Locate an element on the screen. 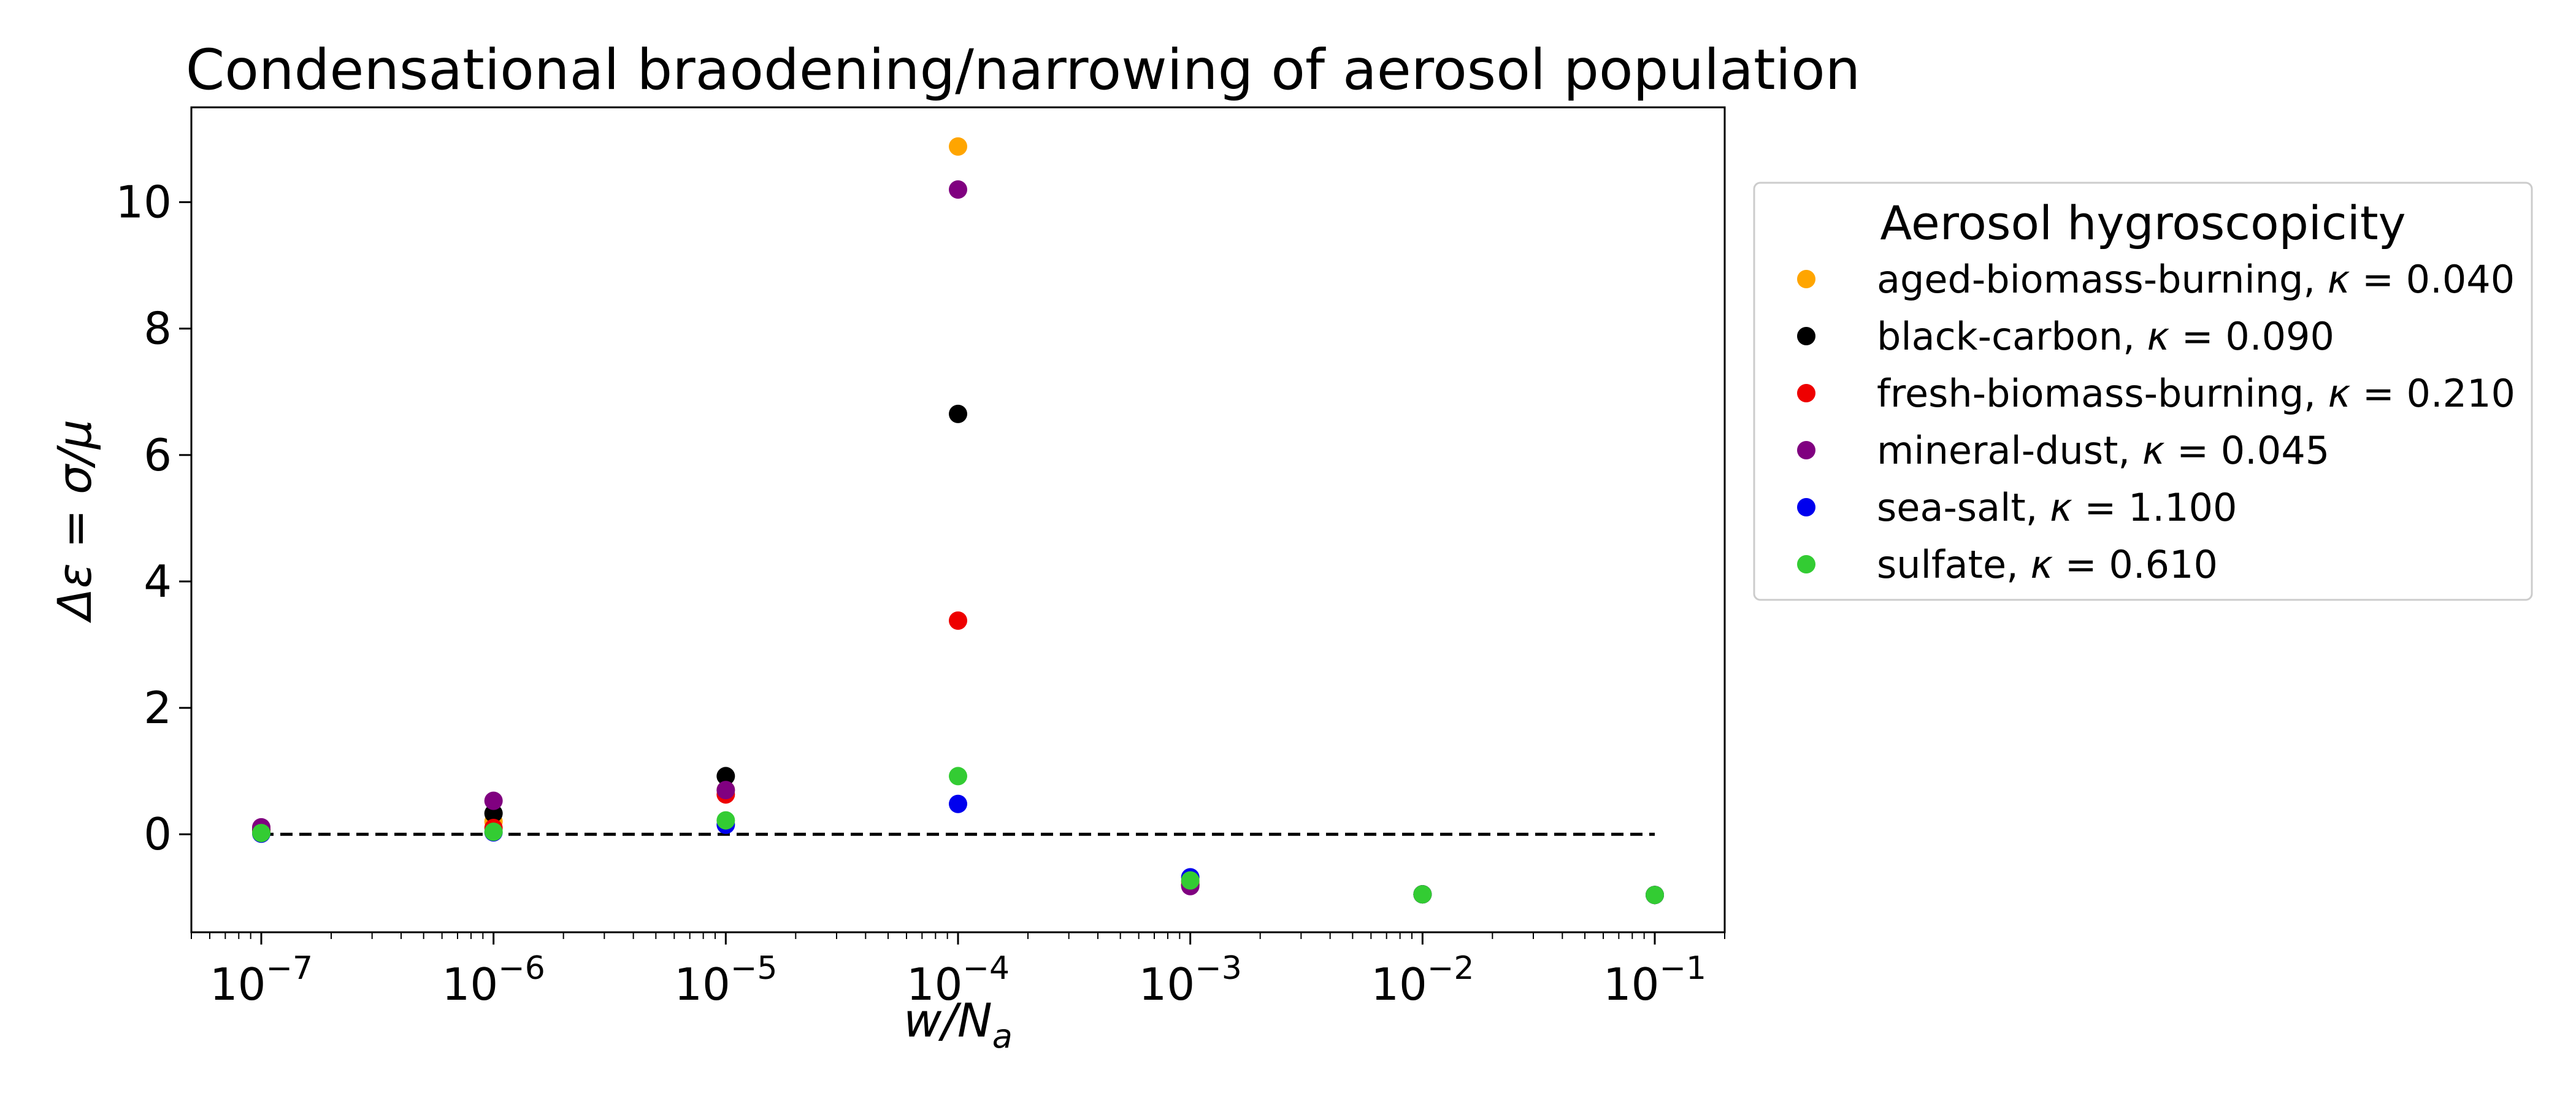  legend-label-aged-biomass-burning: aged-biomass-burning, κ = 0.040 is located at coordinates (2196, 279).